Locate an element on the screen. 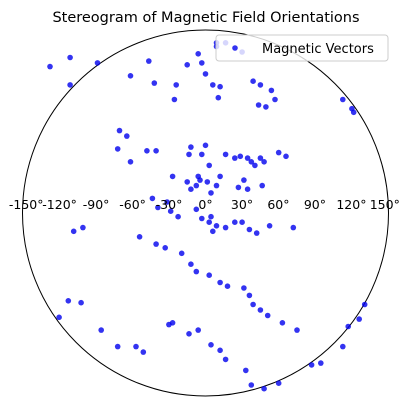  x-tick-label: 0° is located at coordinates (205, 204).